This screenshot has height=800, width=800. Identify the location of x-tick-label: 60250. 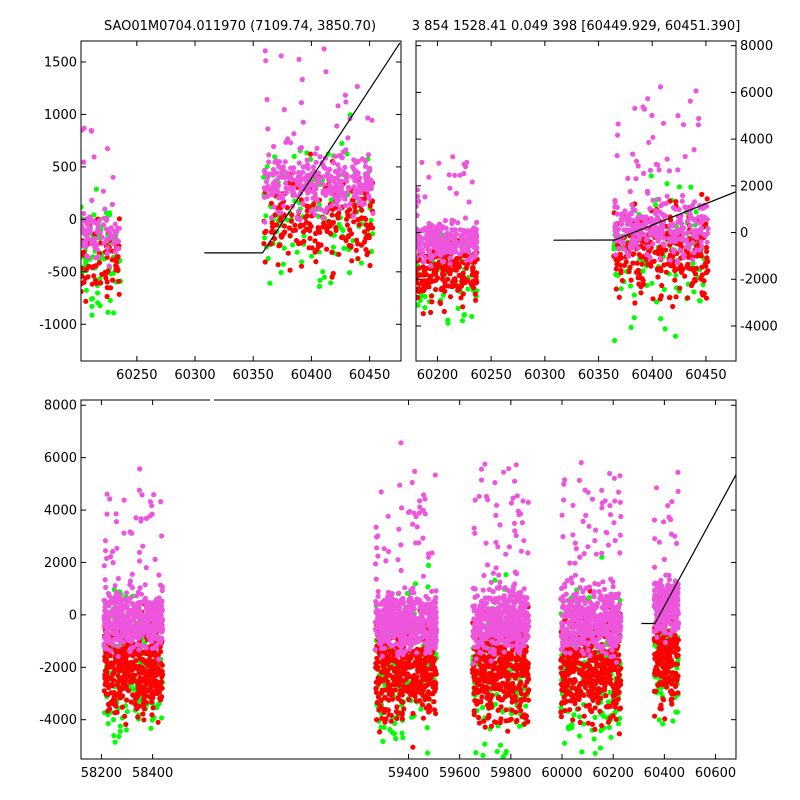
(136, 375).